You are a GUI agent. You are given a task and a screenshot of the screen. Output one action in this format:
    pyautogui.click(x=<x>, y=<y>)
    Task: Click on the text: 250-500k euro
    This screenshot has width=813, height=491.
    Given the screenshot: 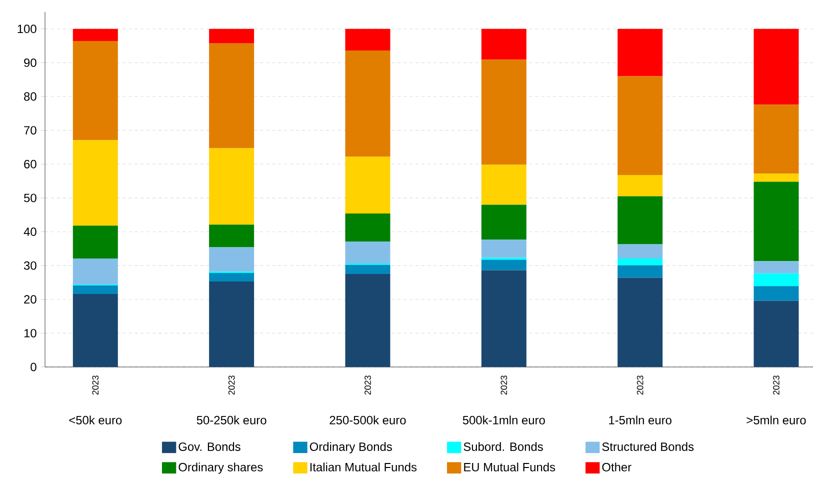 What is the action you would take?
    pyautogui.click(x=368, y=420)
    